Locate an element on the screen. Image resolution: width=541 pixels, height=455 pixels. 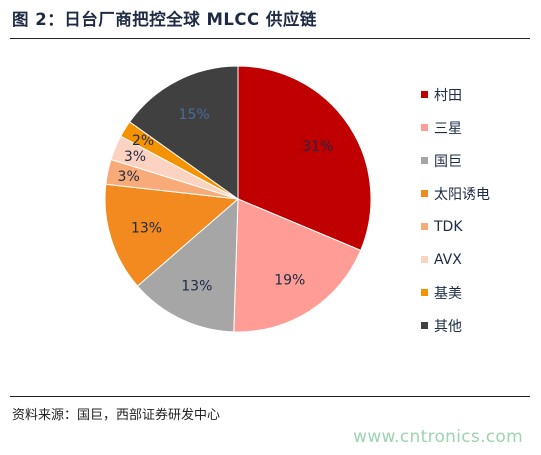
legend-item-4: TDK is located at coordinates (455, 226).